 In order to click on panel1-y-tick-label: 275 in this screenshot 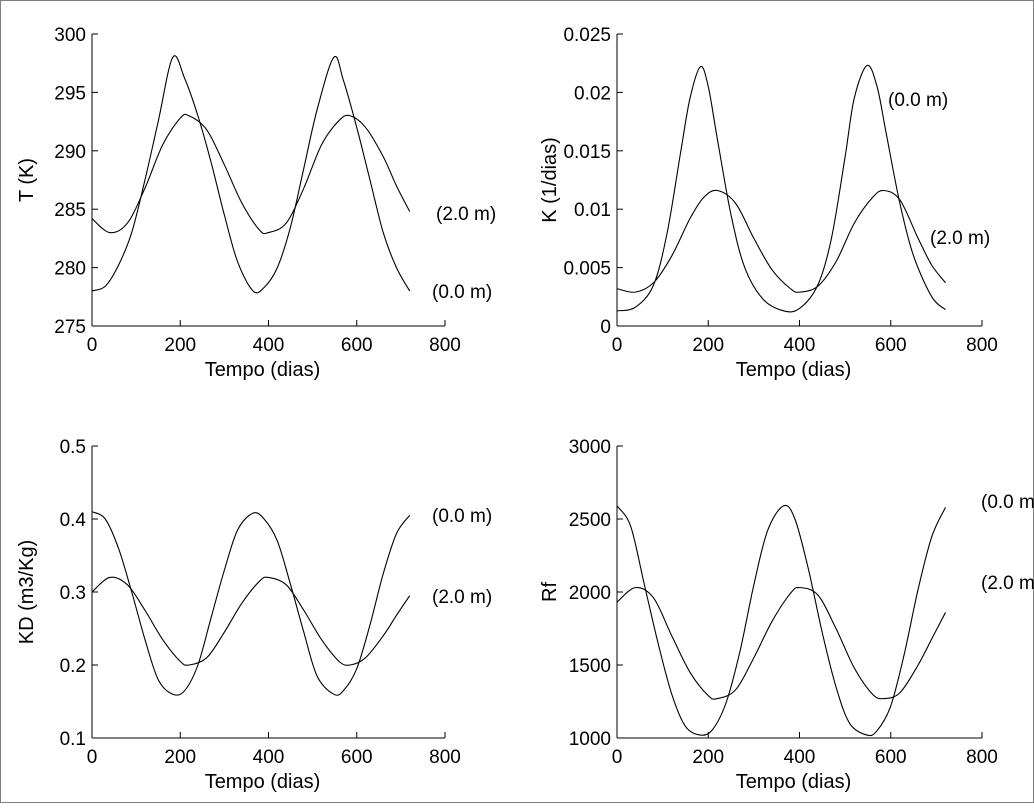, I will do `click(70, 327)`.